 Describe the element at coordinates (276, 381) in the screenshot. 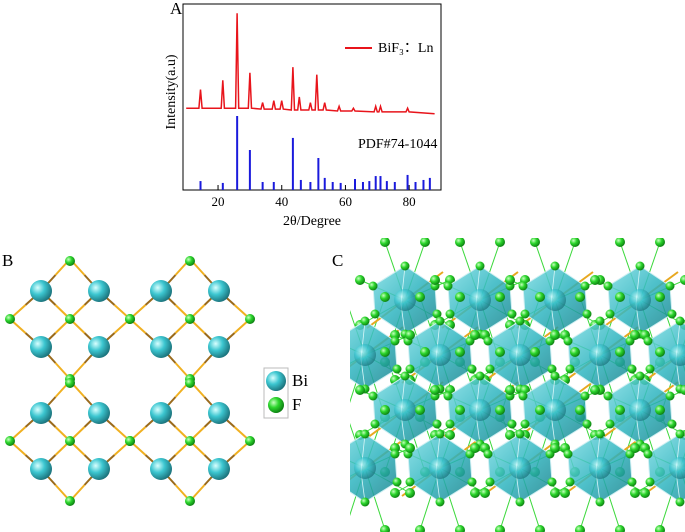

I see `bi-atom-key` at that location.